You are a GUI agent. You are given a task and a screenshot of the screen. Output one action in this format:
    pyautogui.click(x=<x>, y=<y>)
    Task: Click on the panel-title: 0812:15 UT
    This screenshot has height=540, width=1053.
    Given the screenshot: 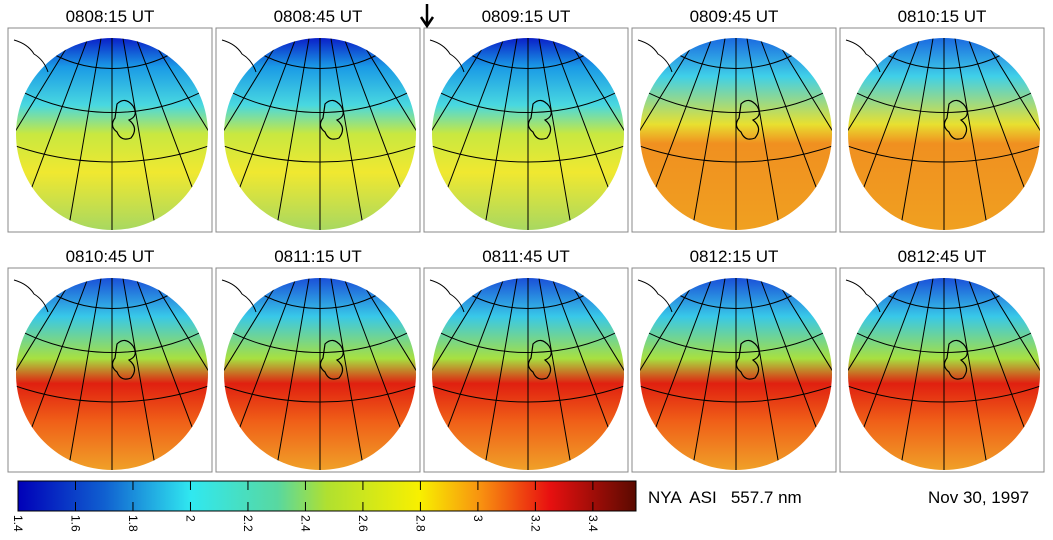 What is the action you would take?
    pyautogui.click(x=734, y=256)
    